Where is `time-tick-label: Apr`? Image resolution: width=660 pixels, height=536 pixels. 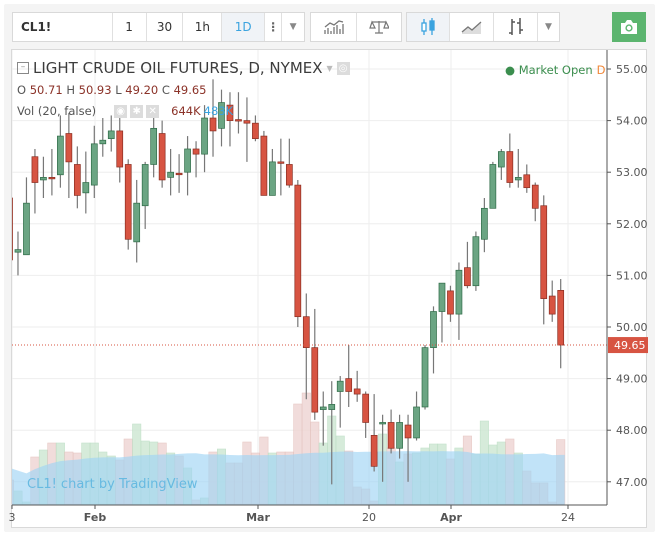
time-tick-label: Apr is located at coordinates (451, 517).